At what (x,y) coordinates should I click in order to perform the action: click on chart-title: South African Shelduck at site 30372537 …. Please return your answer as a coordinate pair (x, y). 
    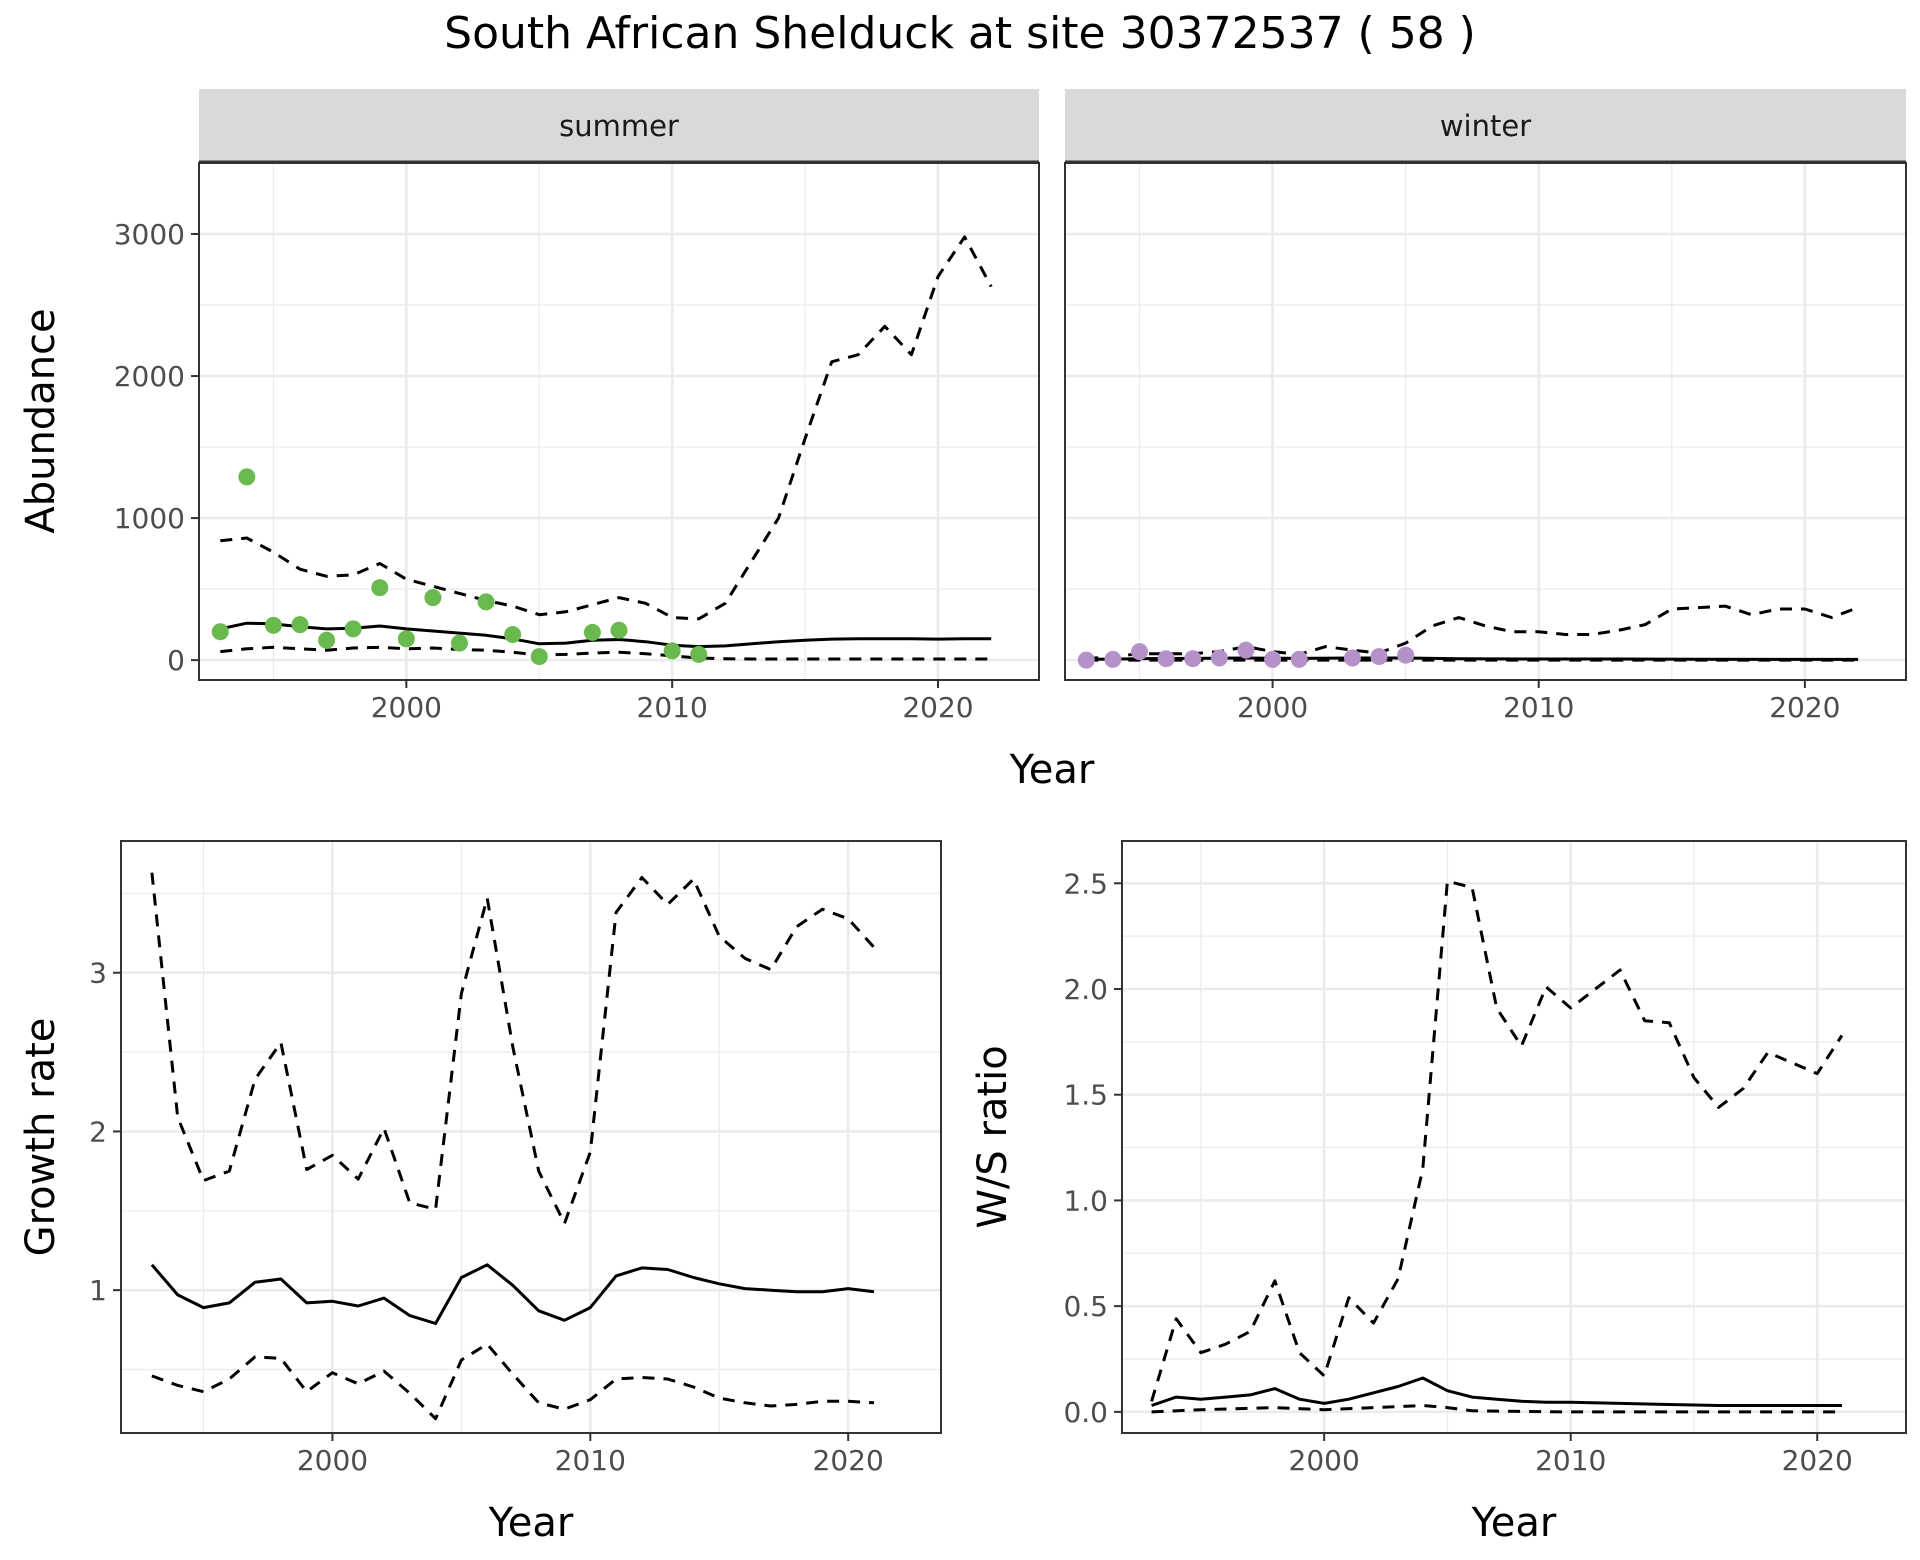
    Looking at the image, I should click on (960, 33).